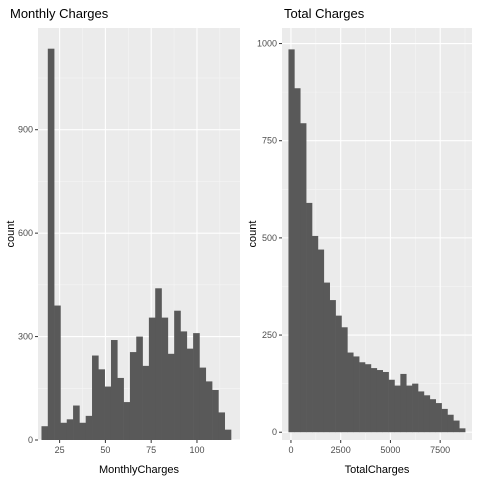 This screenshot has width=480, height=480. I want to click on x-tick-label: 2500, so click(341, 450).